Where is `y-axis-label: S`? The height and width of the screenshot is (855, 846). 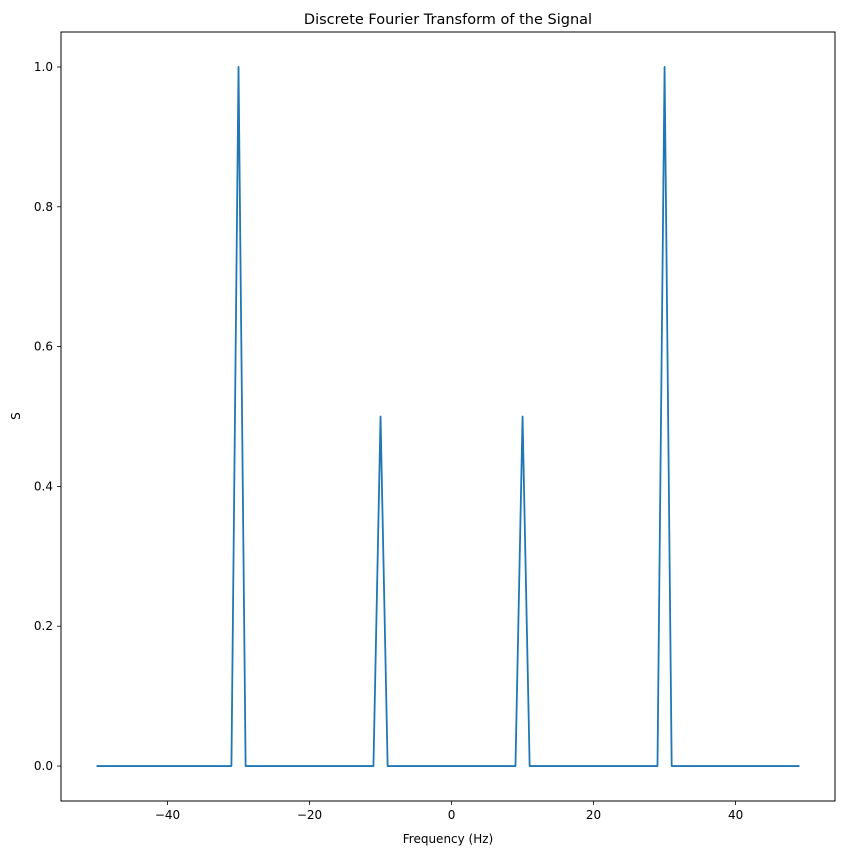
y-axis-label: S is located at coordinates (16, 416).